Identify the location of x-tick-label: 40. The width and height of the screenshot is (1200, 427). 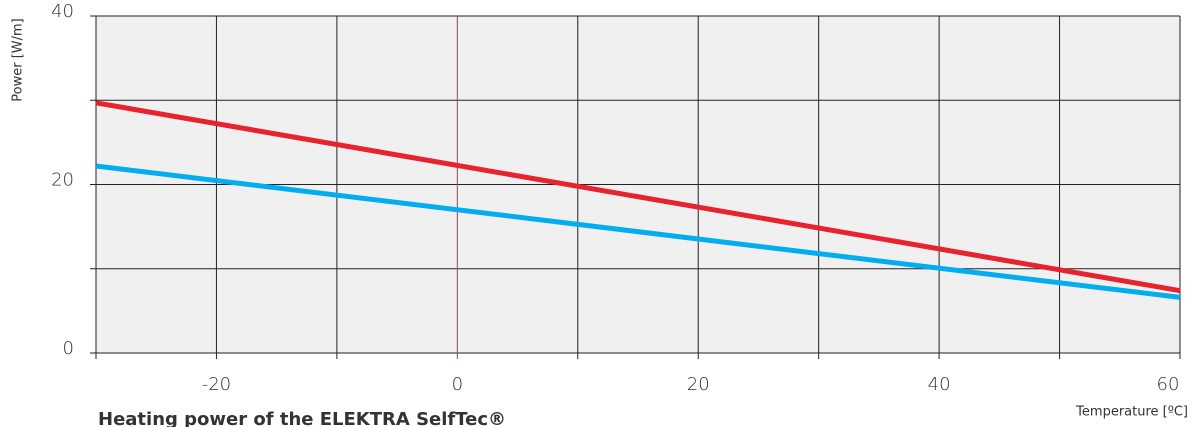
(939, 384).